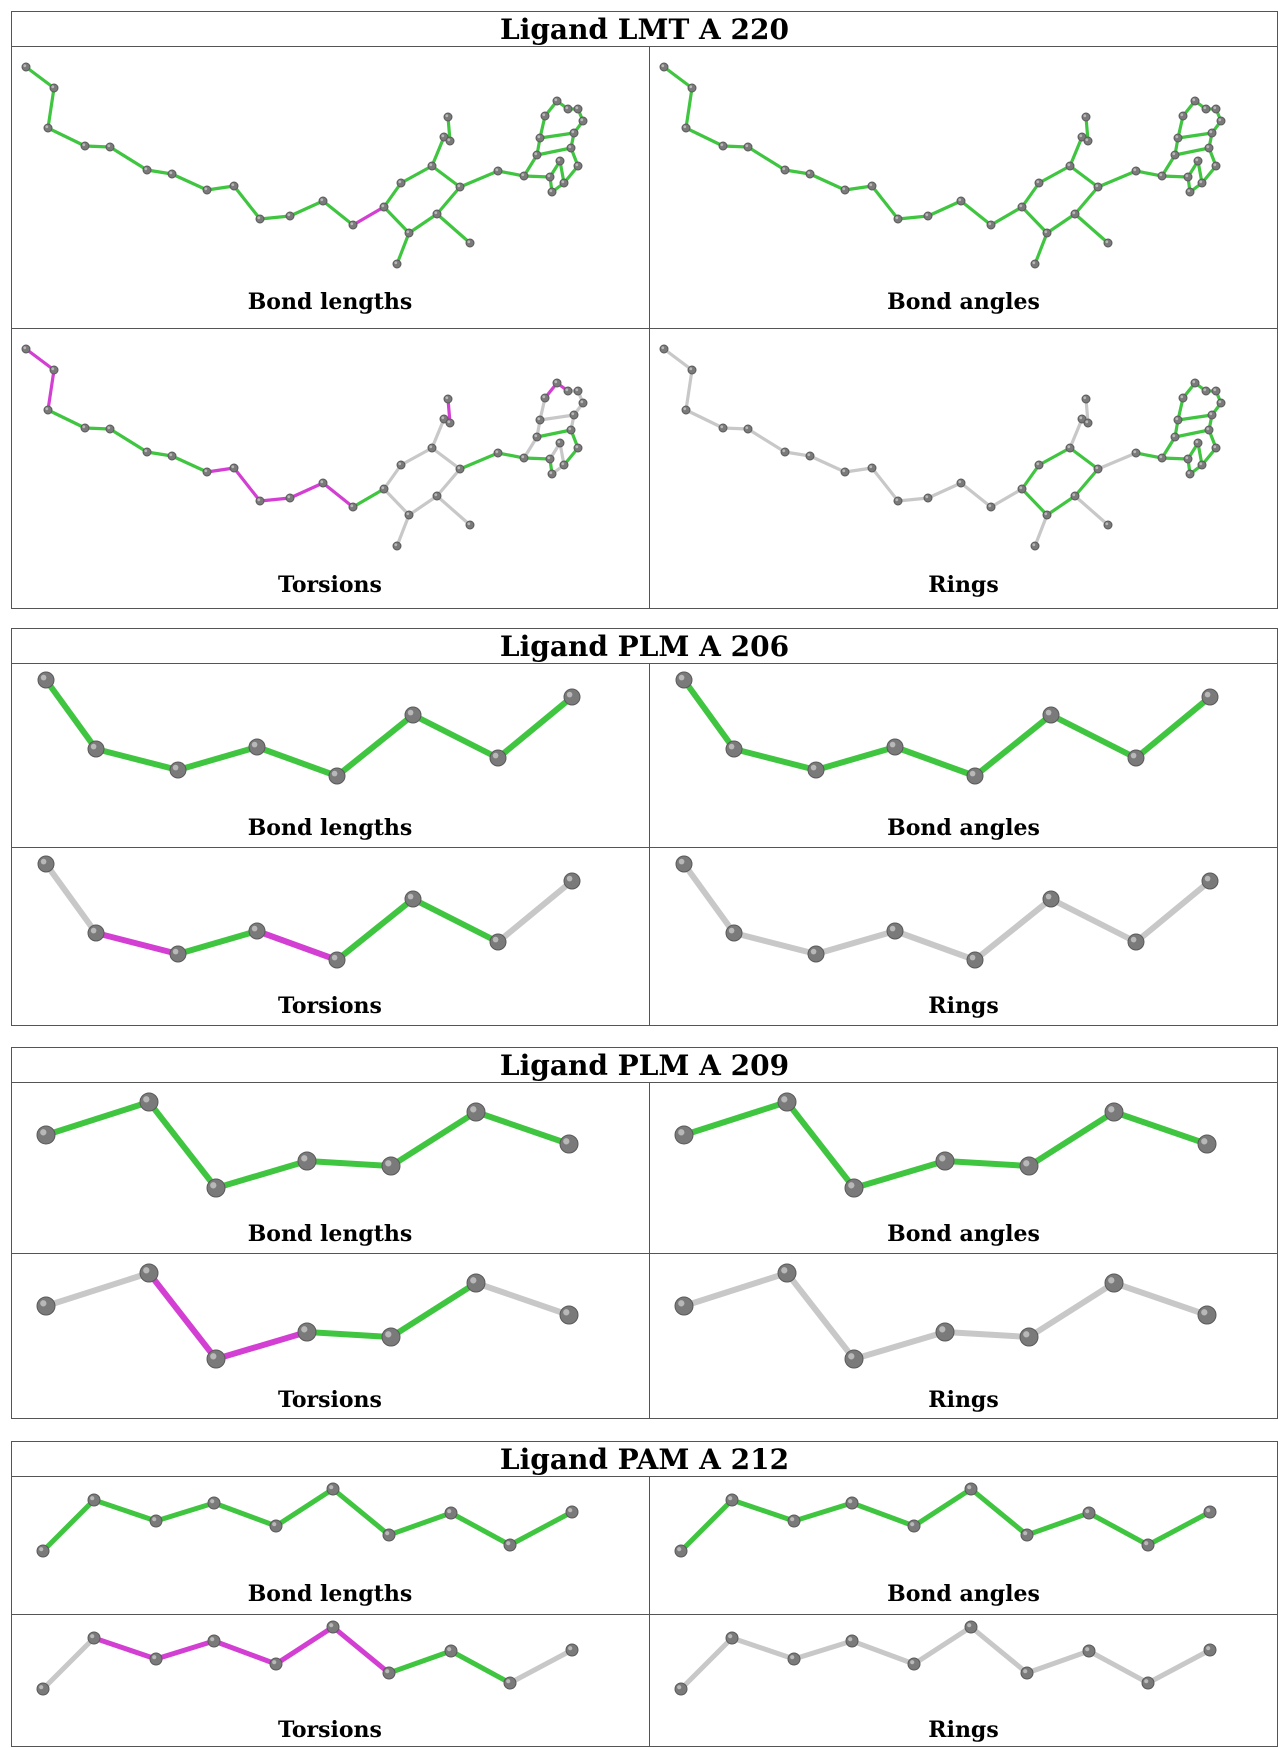 This screenshot has height=1748, width=1278. I want to click on panel-label: Bond angles, so click(963, 1594).